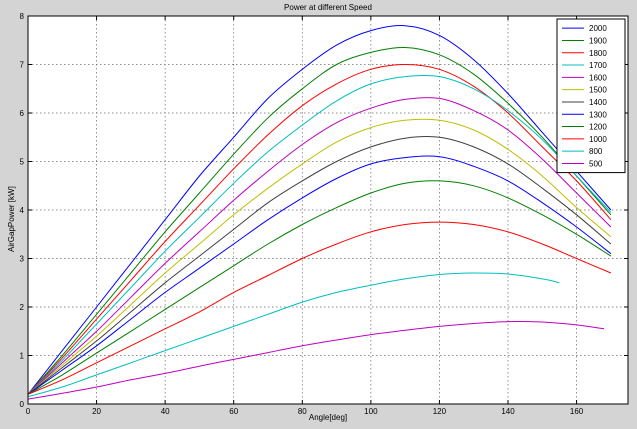 This screenshot has width=637, height=429. Describe the element at coordinates (22, 162) in the screenshot. I see `svg-text: 5` at that location.